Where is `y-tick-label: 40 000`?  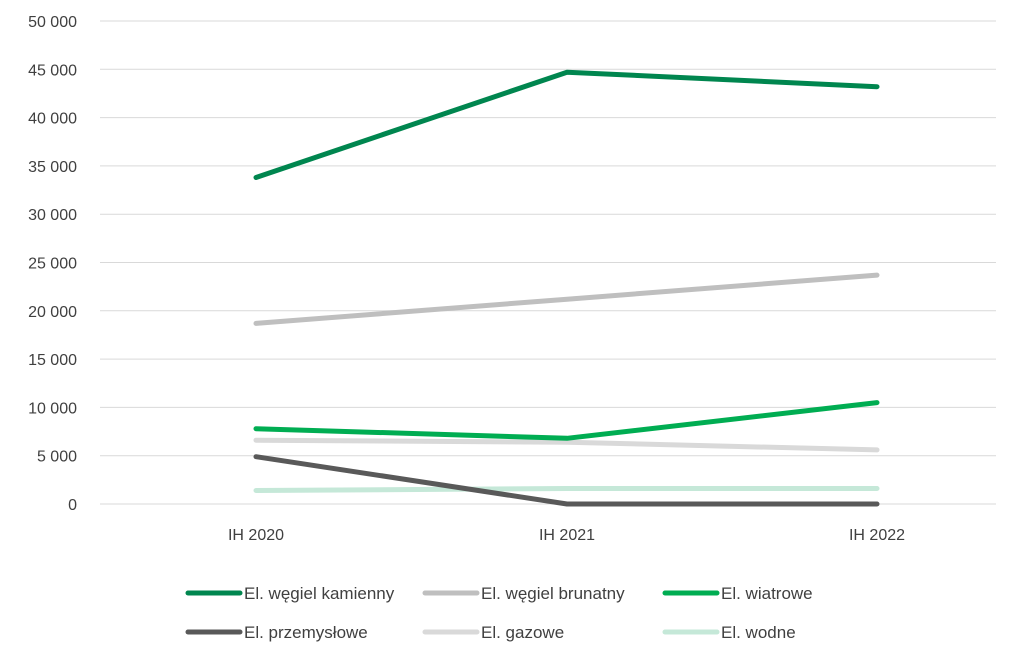 y-tick-label: 40 000 is located at coordinates (52, 119).